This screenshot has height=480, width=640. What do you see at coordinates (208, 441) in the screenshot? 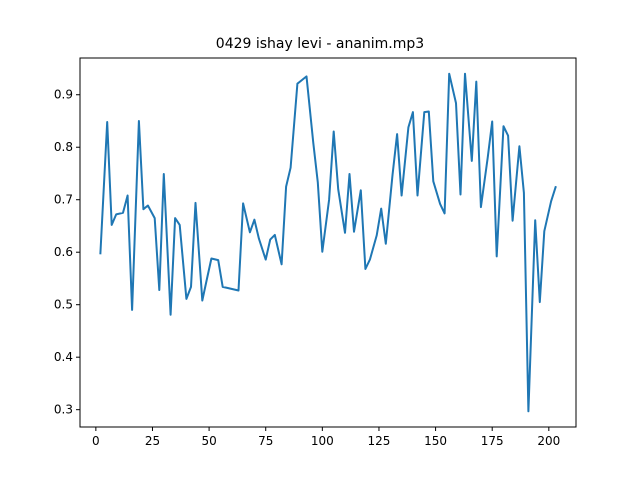
I see `x-tick-label: 50` at bounding box center [208, 441].